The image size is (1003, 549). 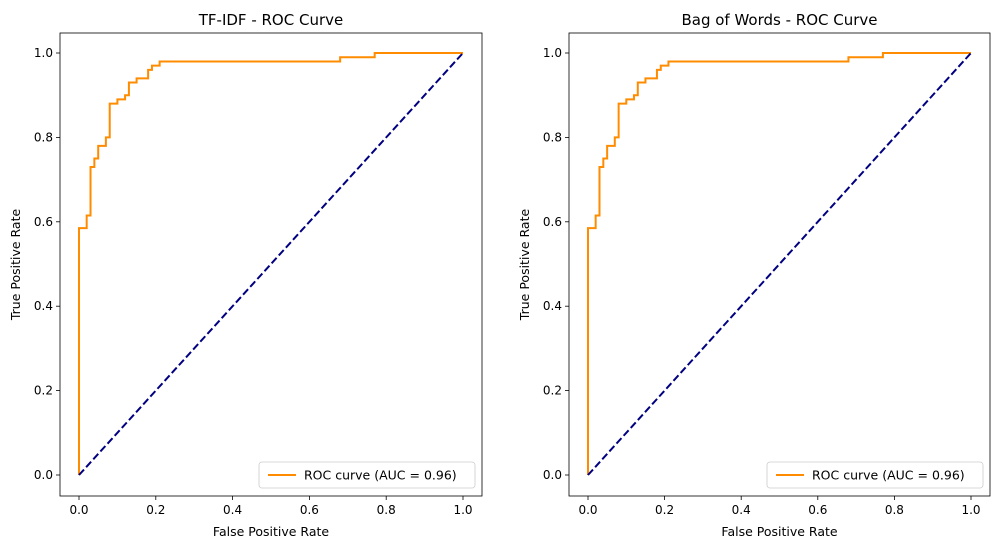 What do you see at coordinates (779, 20) in the screenshot?
I see `chart-title: Bag of Words - ROC Curve` at bounding box center [779, 20].